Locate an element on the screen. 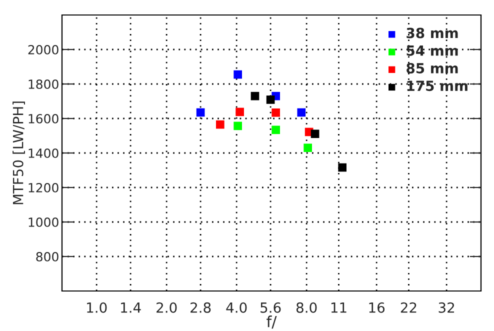 This screenshot has width=494, height=331. y-axis-title: MTF50 [LW/PH] is located at coordinates (18, 153).